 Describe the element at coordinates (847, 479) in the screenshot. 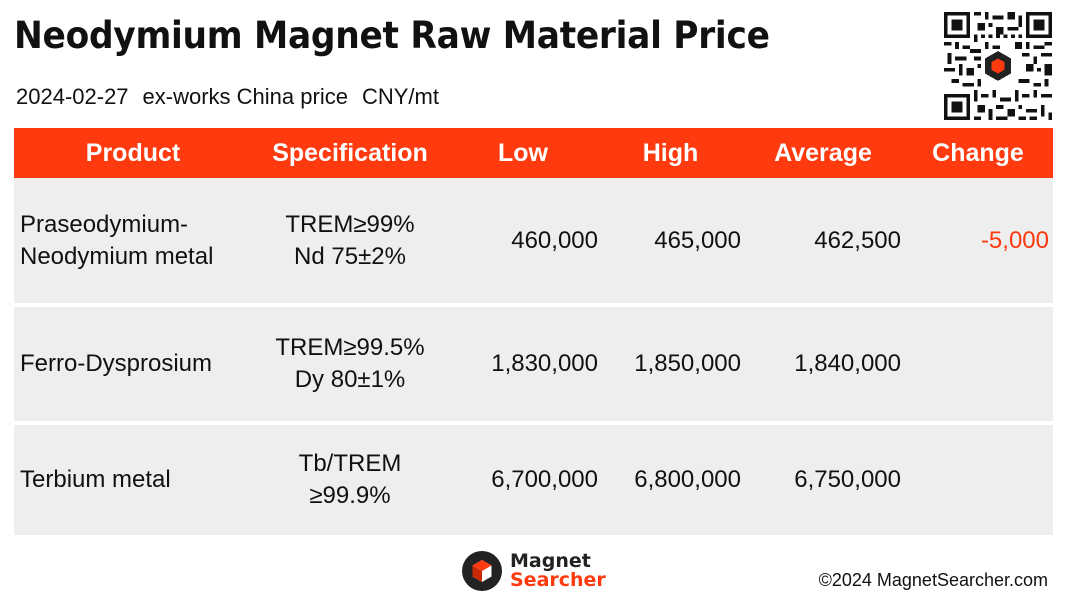

I see `average-price-cell: 6,750,000` at that location.